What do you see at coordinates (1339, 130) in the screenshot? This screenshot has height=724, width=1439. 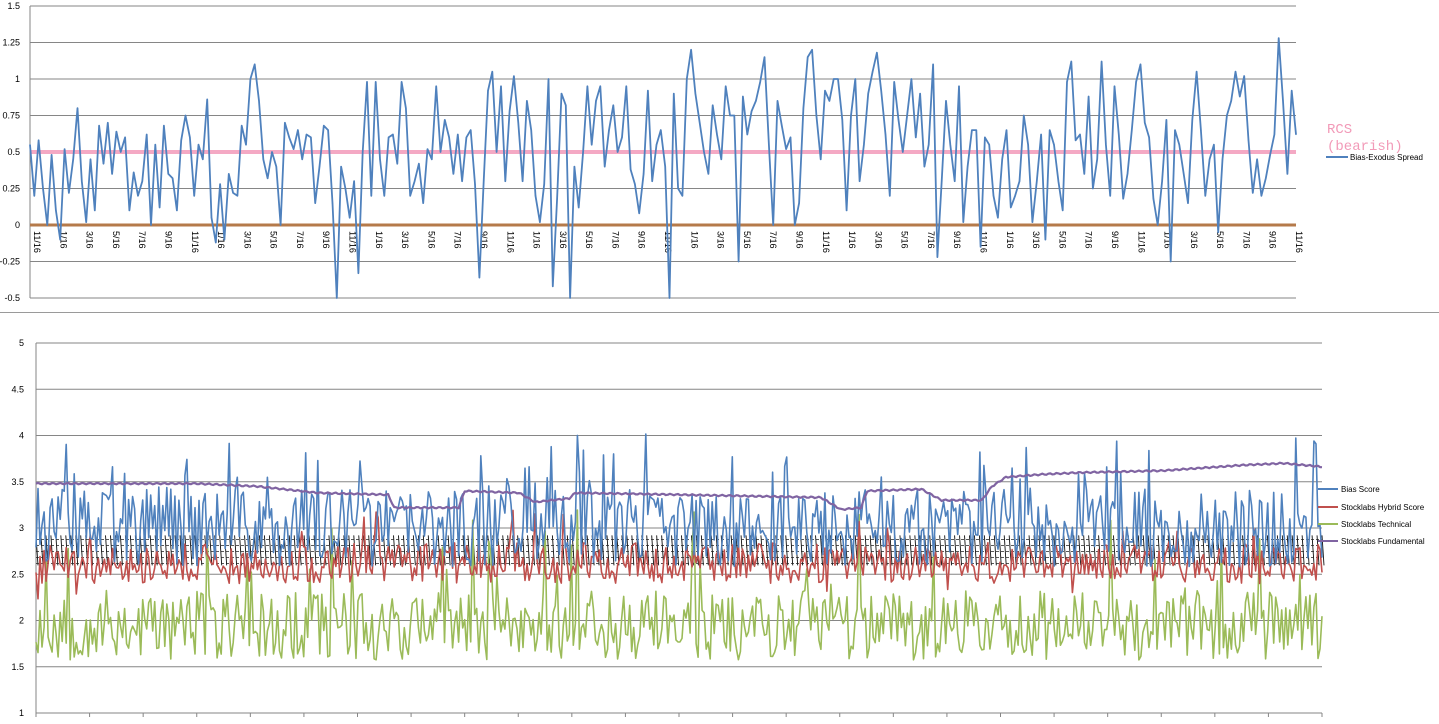 I see `rcs-label: RCS` at bounding box center [1339, 130].